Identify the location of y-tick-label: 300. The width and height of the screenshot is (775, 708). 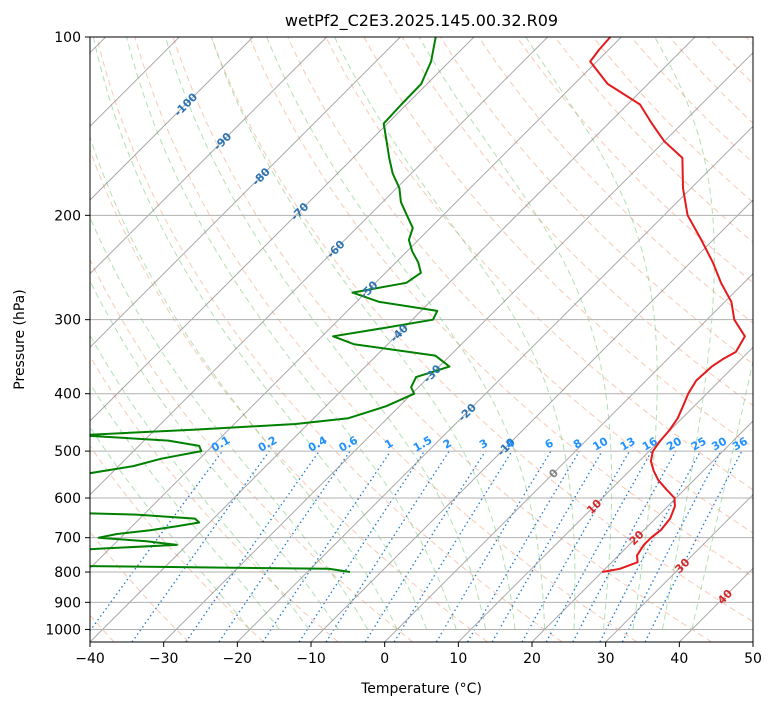
(67, 321).